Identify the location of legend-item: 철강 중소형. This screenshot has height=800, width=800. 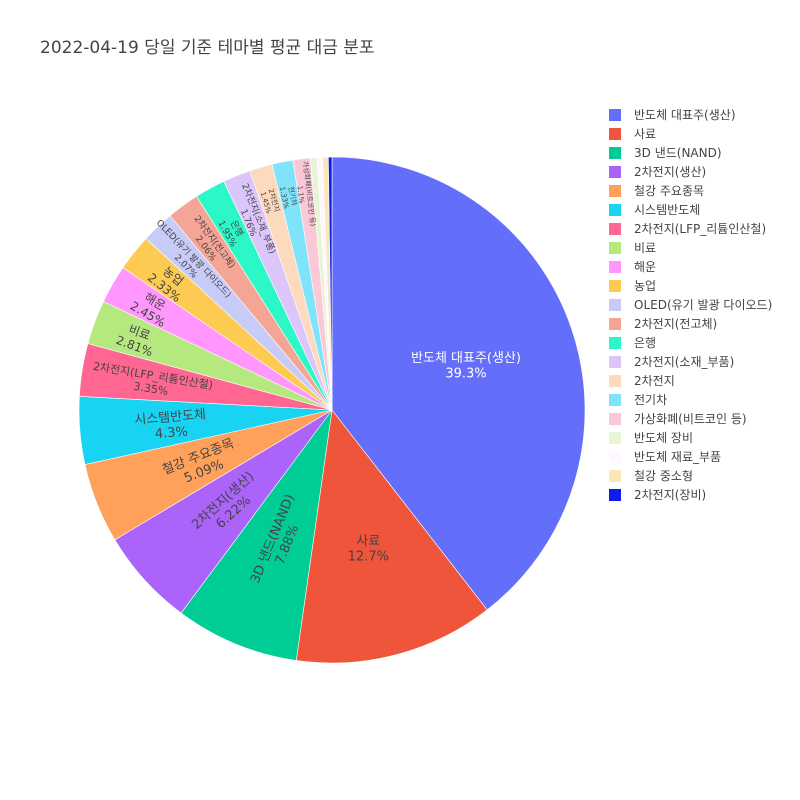
(690, 475).